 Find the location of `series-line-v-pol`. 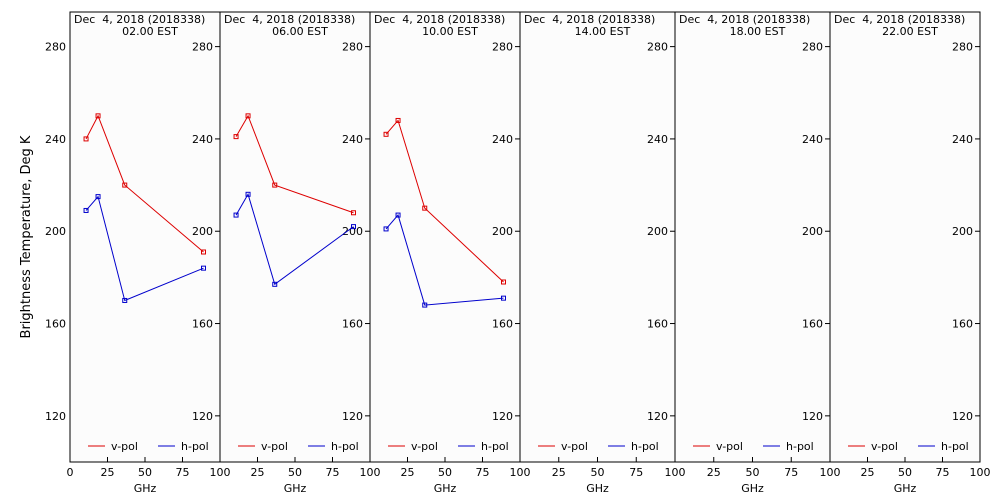

series-line-v-pol is located at coordinates (144, 183).